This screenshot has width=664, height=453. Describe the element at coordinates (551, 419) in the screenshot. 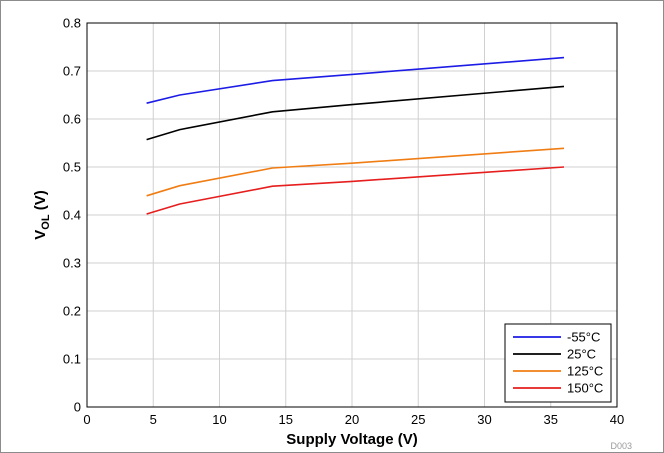

I see `x-tick-label: 35` at that location.